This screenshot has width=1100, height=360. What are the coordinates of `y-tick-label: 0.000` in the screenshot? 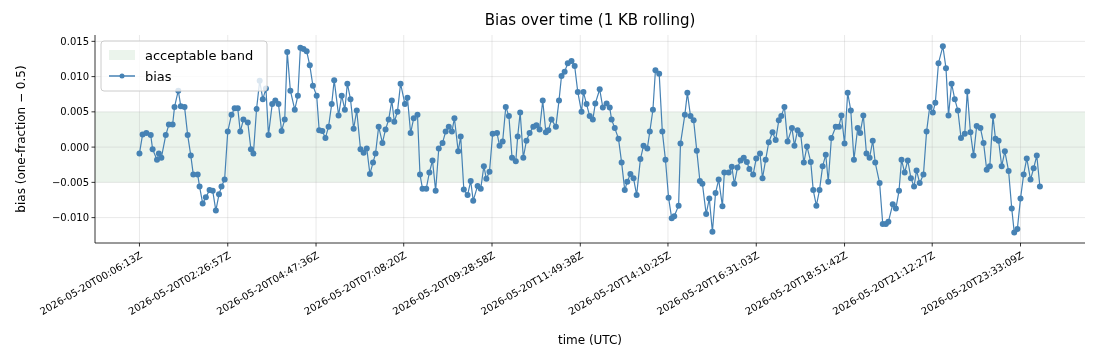 It's located at (74, 147).